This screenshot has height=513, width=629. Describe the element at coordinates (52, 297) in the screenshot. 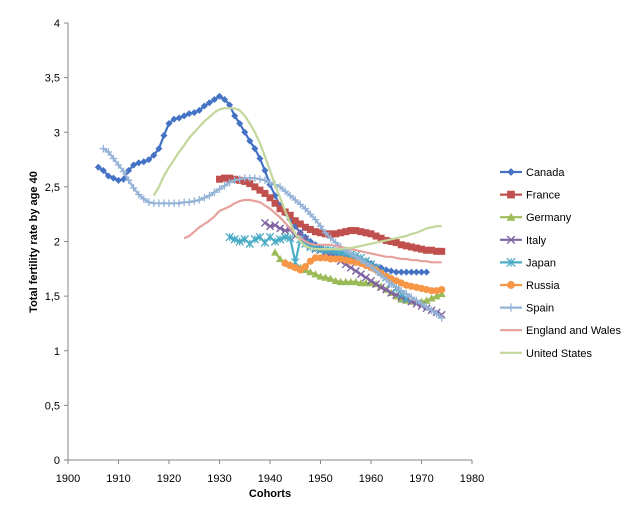

I see `y-tick-label: 1,5` at that location.